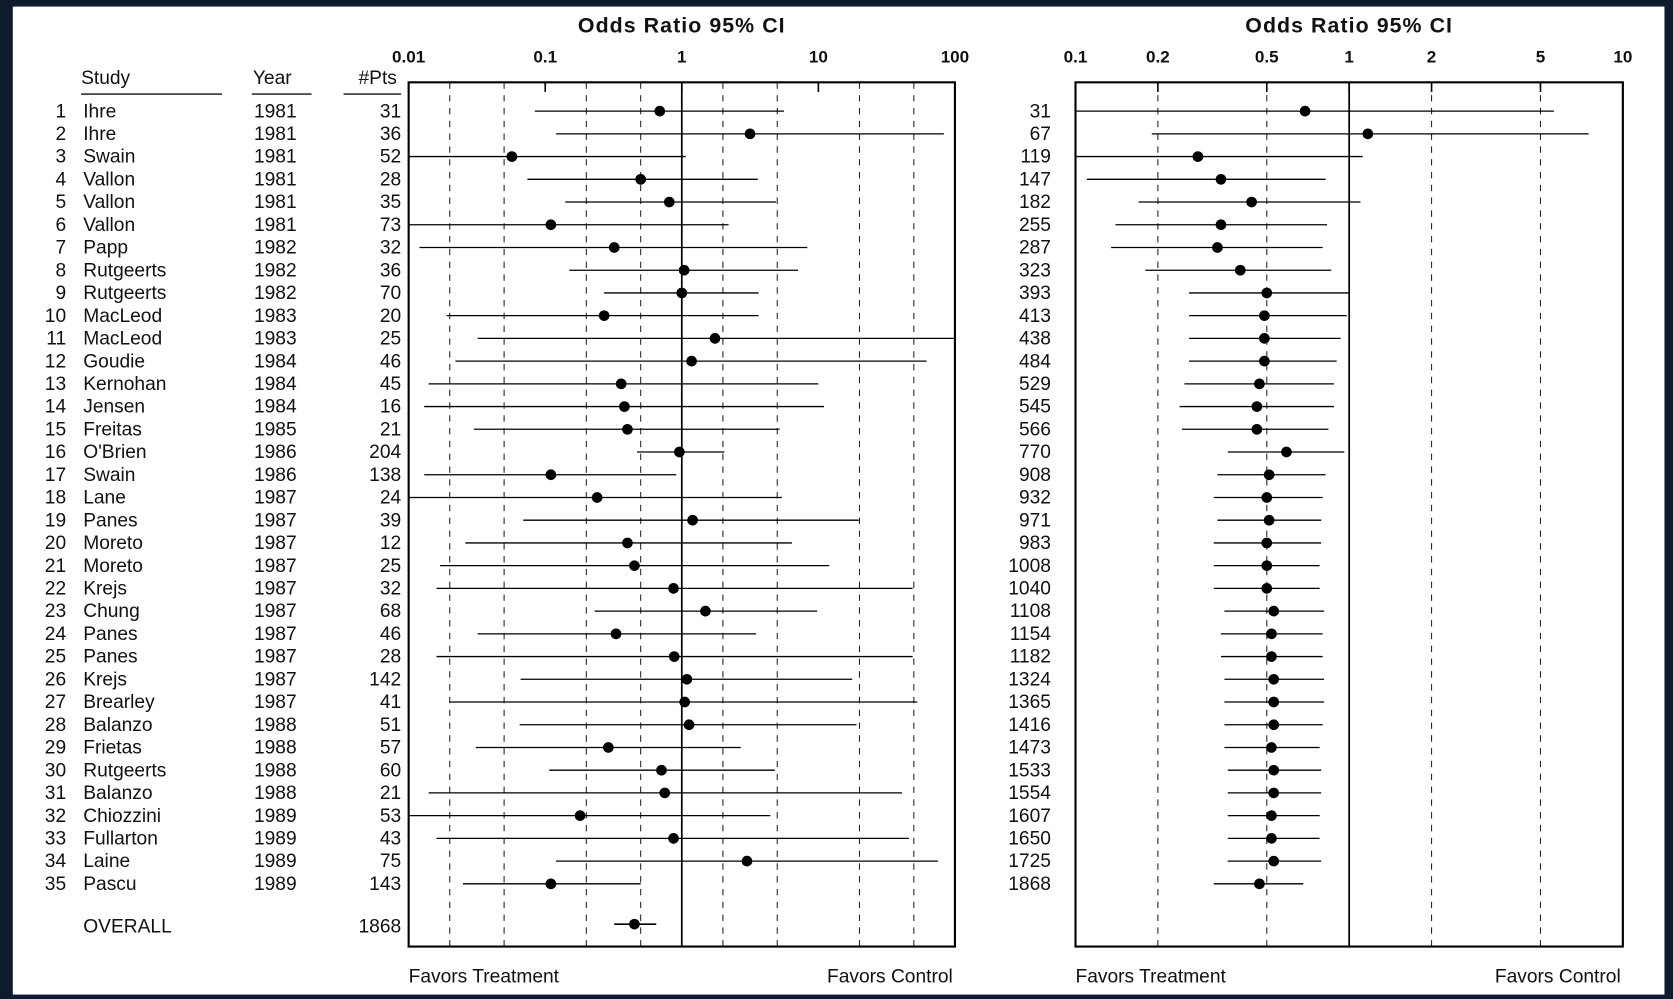 Image resolution: width=1673 pixels, height=999 pixels. I want to click on study-number: 34, so click(56, 861).